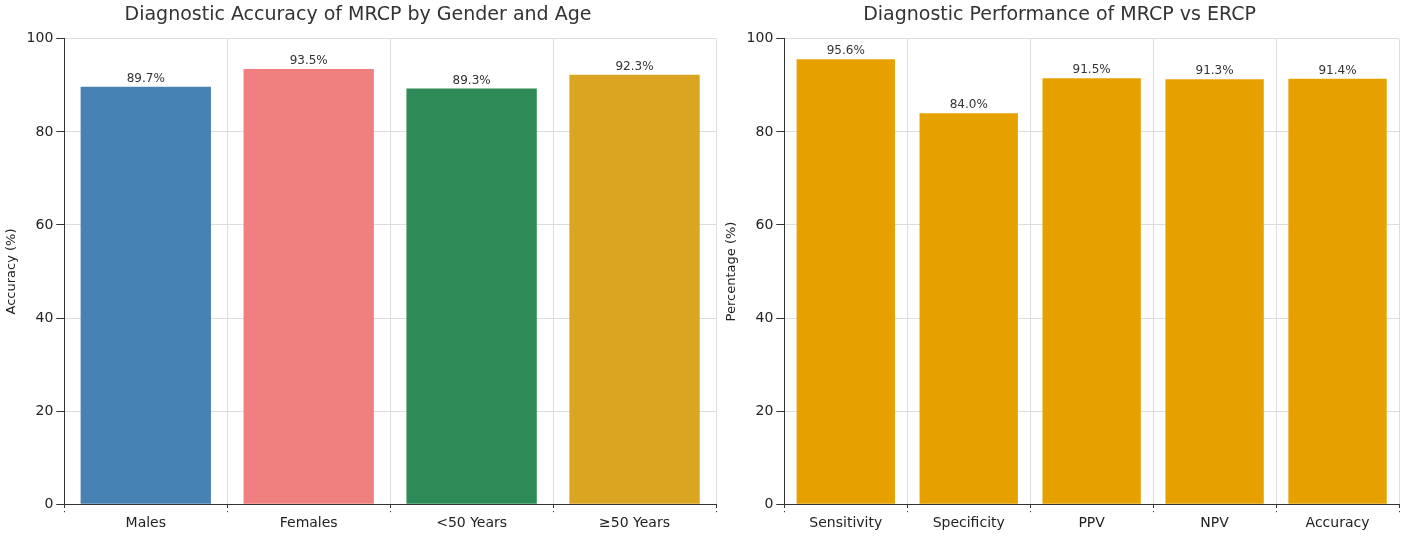 This screenshot has height=539, width=1403. I want to click on x-tick-label: NPV, so click(1215, 522).